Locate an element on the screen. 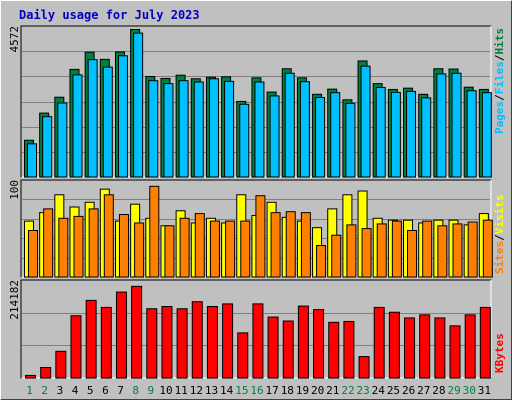  day-label: 4 is located at coordinates (75, 390).